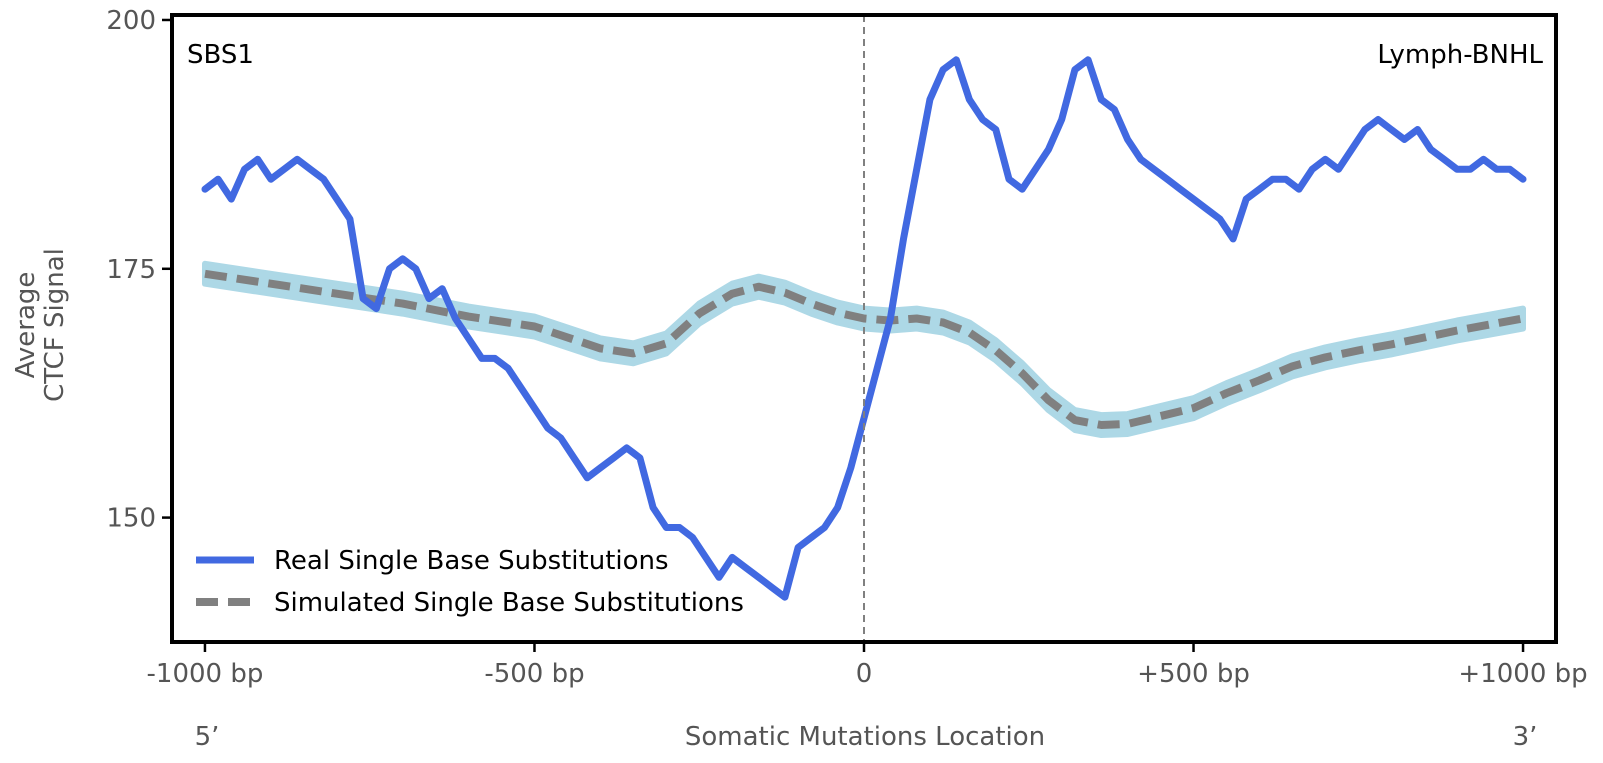  I want to click on x-tick-label: +1000 bp, so click(1522, 674).